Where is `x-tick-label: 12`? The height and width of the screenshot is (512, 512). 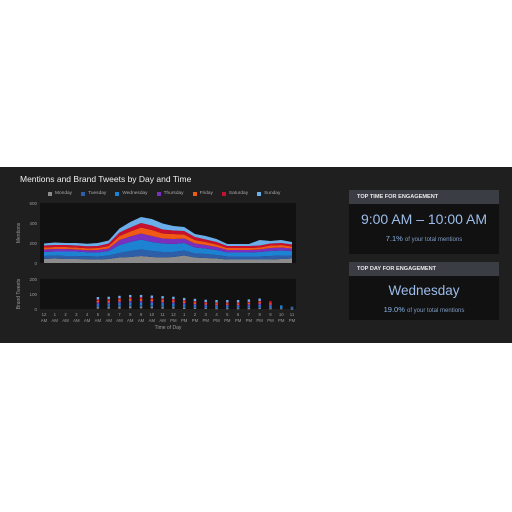 x-tick-label: 12 is located at coordinates (173, 314).